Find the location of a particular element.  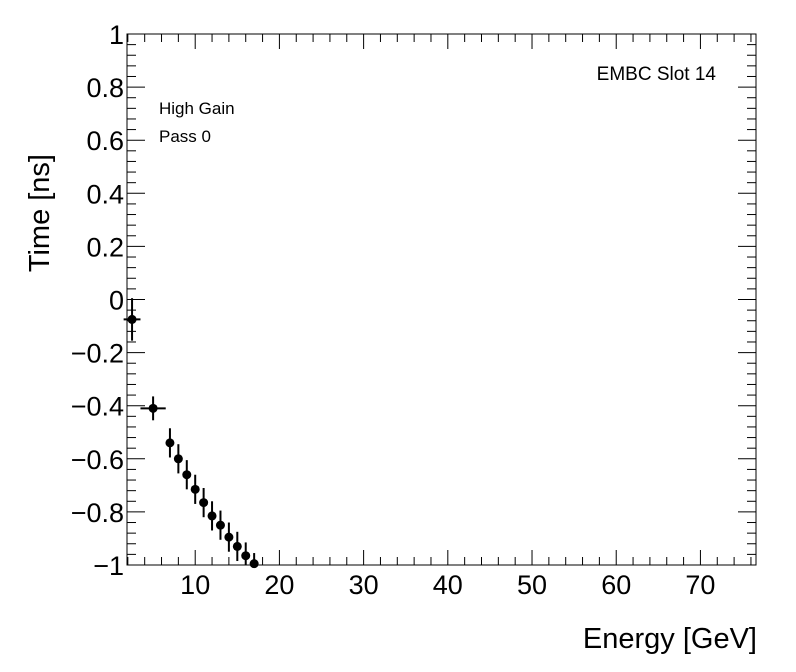

y-tick-label: −0.4 is located at coordinates (97, 407).